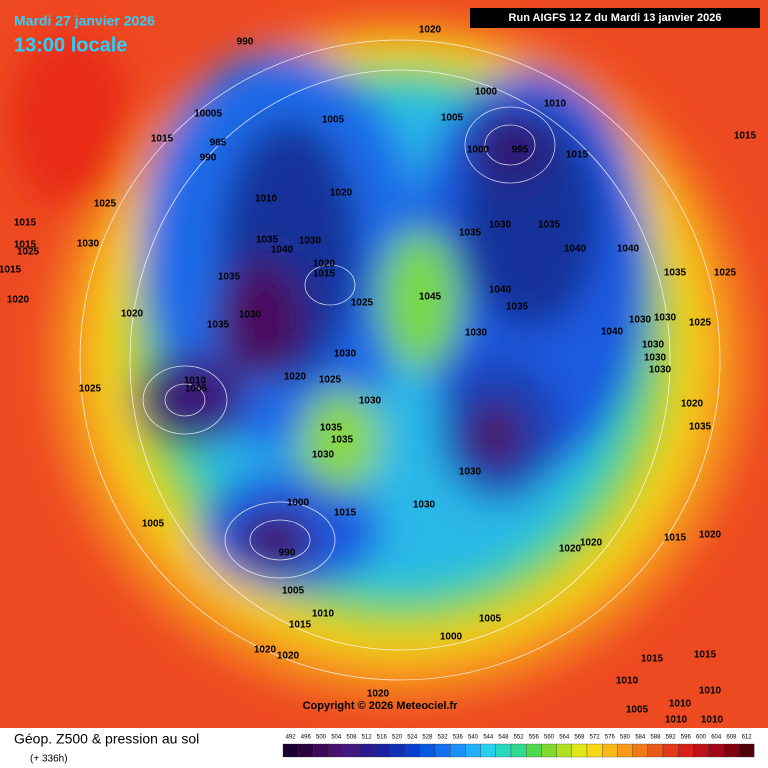 The width and height of the screenshot is (768, 768). What do you see at coordinates (655, 738) in the screenshot?
I see `scale-label: 588` at bounding box center [655, 738].